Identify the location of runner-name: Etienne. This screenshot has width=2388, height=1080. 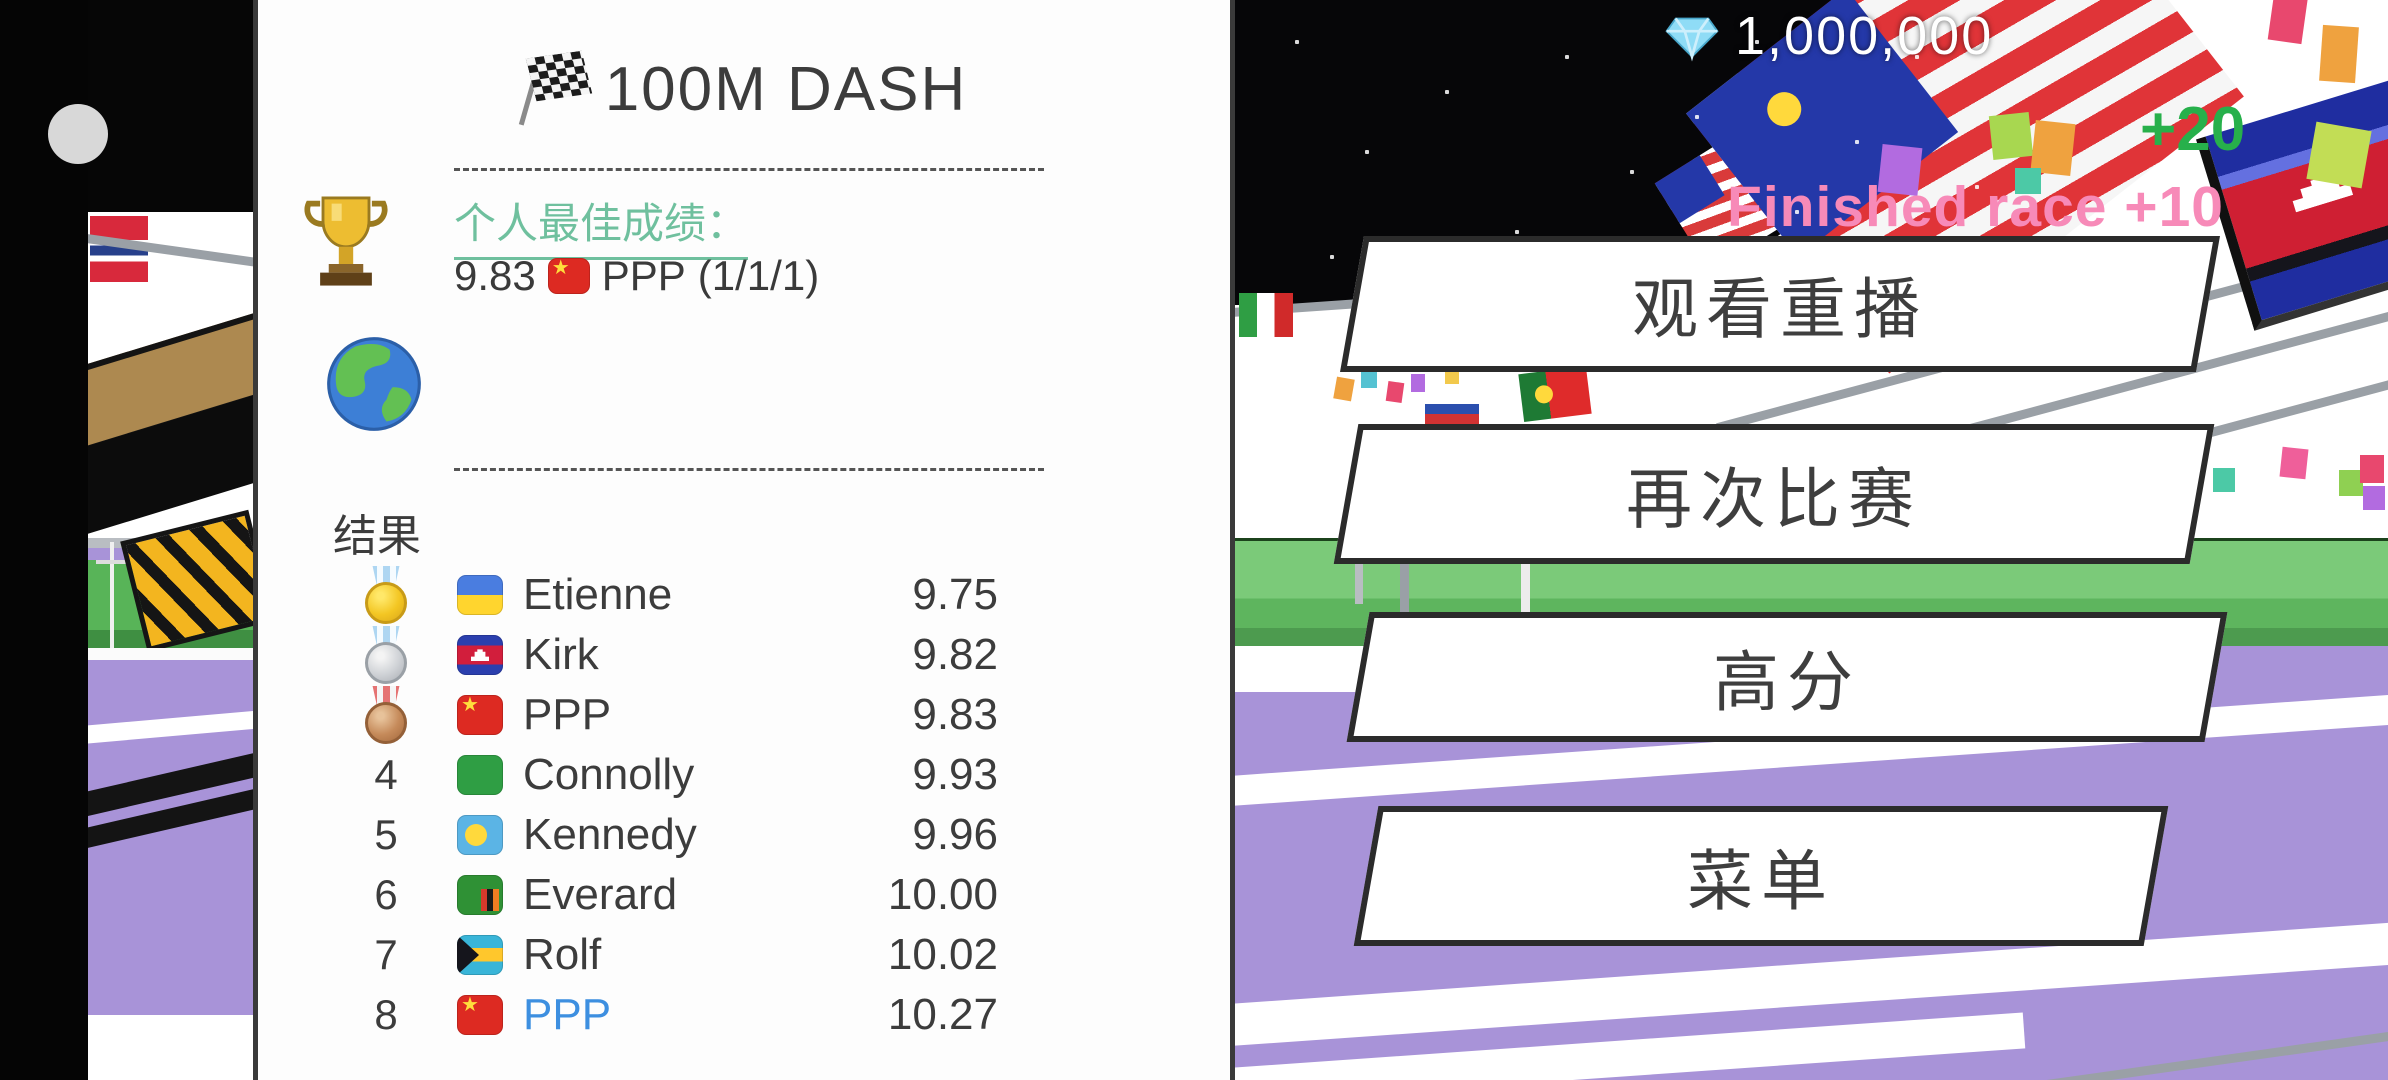
(598, 594).